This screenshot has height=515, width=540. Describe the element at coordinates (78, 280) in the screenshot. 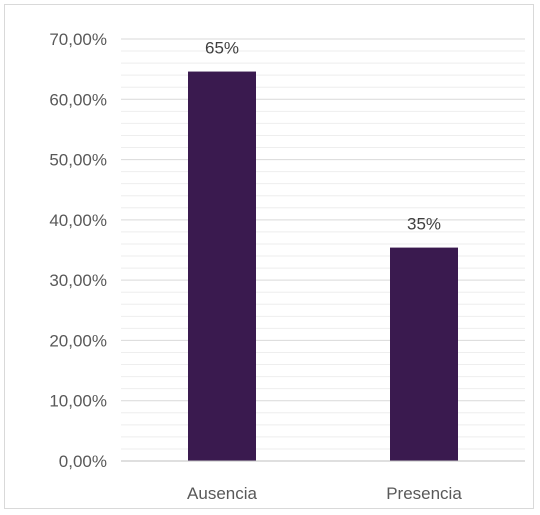

I see `y-tick-label: 30,00%` at that location.